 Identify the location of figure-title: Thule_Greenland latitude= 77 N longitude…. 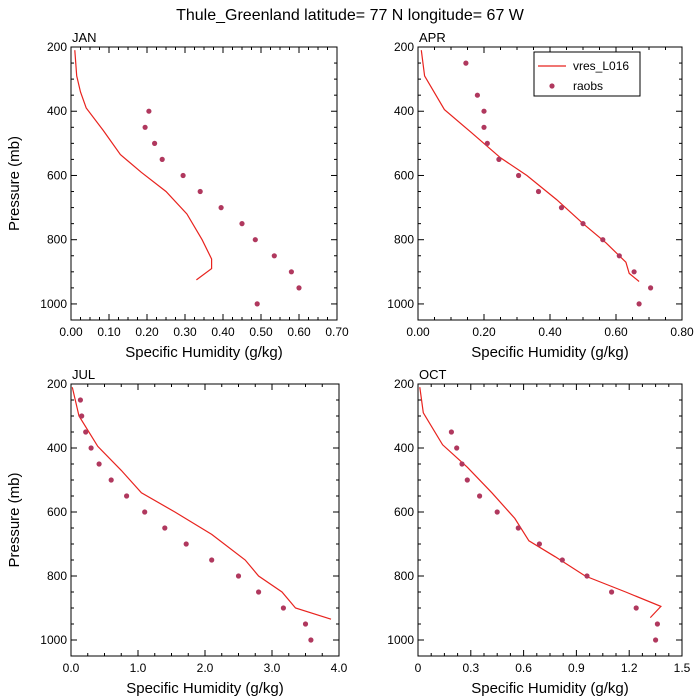
(350, 15).